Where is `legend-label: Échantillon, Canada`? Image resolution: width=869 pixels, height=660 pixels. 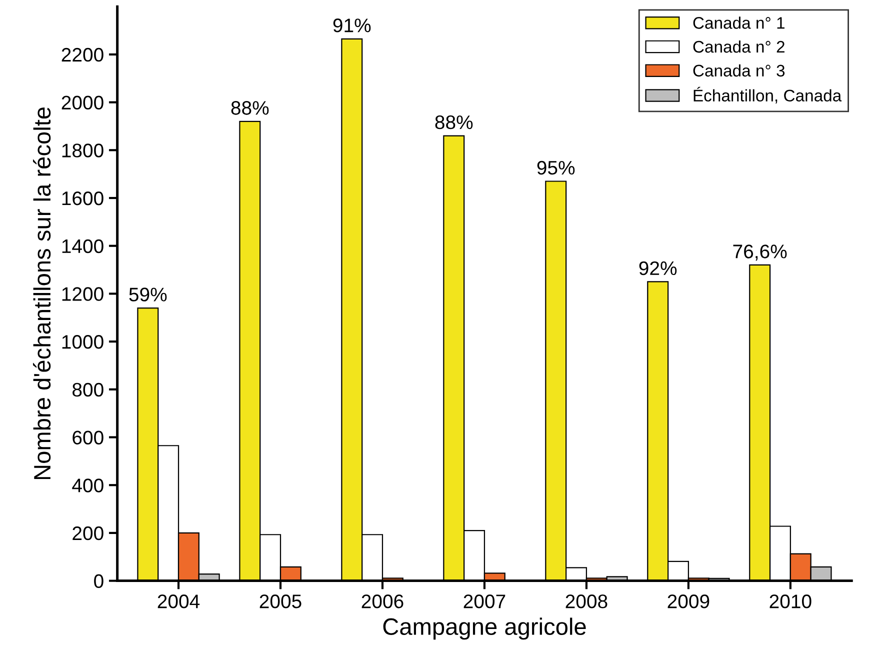 legend-label: Échantillon, Canada is located at coordinates (768, 95).